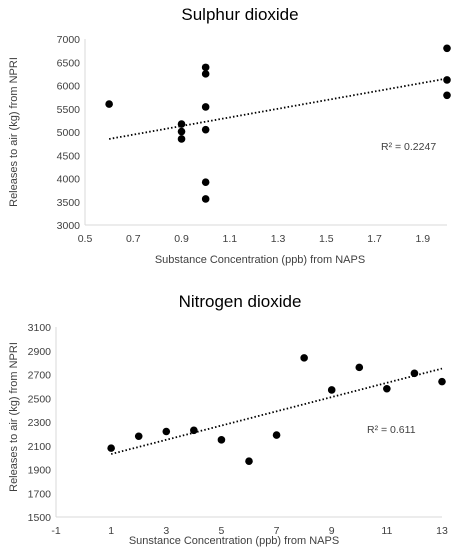  I want to click on y-tick-label: 2300, so click(40, 423).